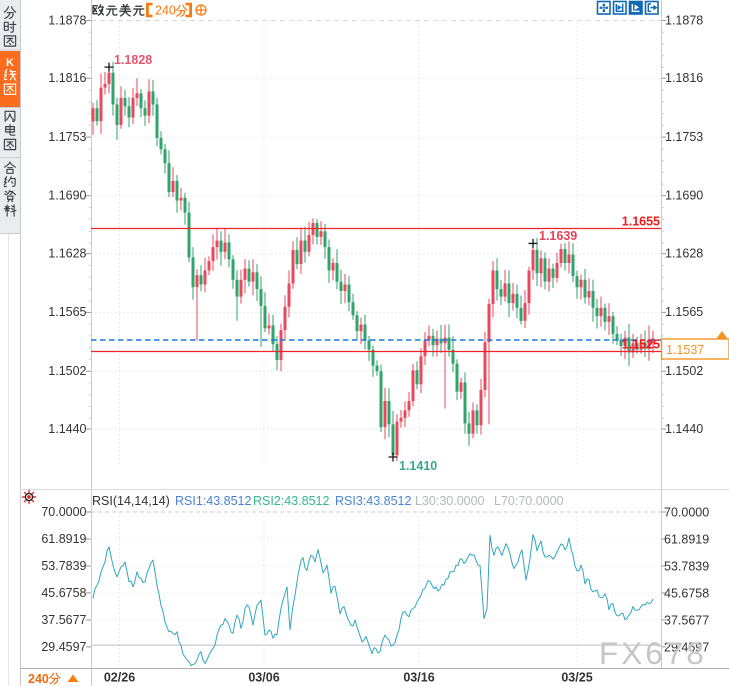 Image resolution: width=729 pixels, height=686 pixels. What do you see at coordinates (291, 501) in the screenshot?
I see `svg-text: RSI2:43.8512` at bounding box center [291, 501].